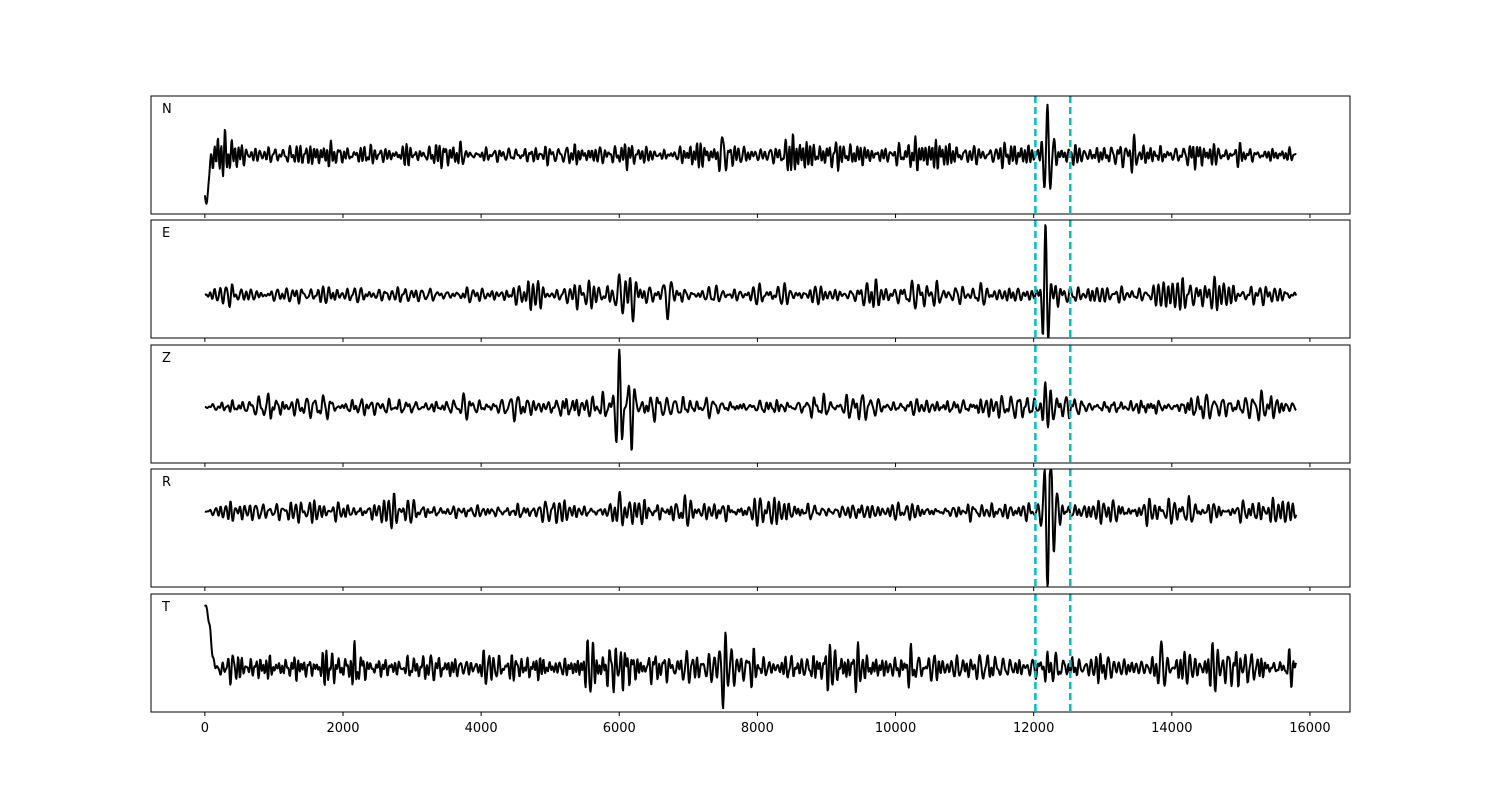 The width and height of the screenshot is (1500, 804). I want to click on x-tick-label: 2000, so click(342, 728).